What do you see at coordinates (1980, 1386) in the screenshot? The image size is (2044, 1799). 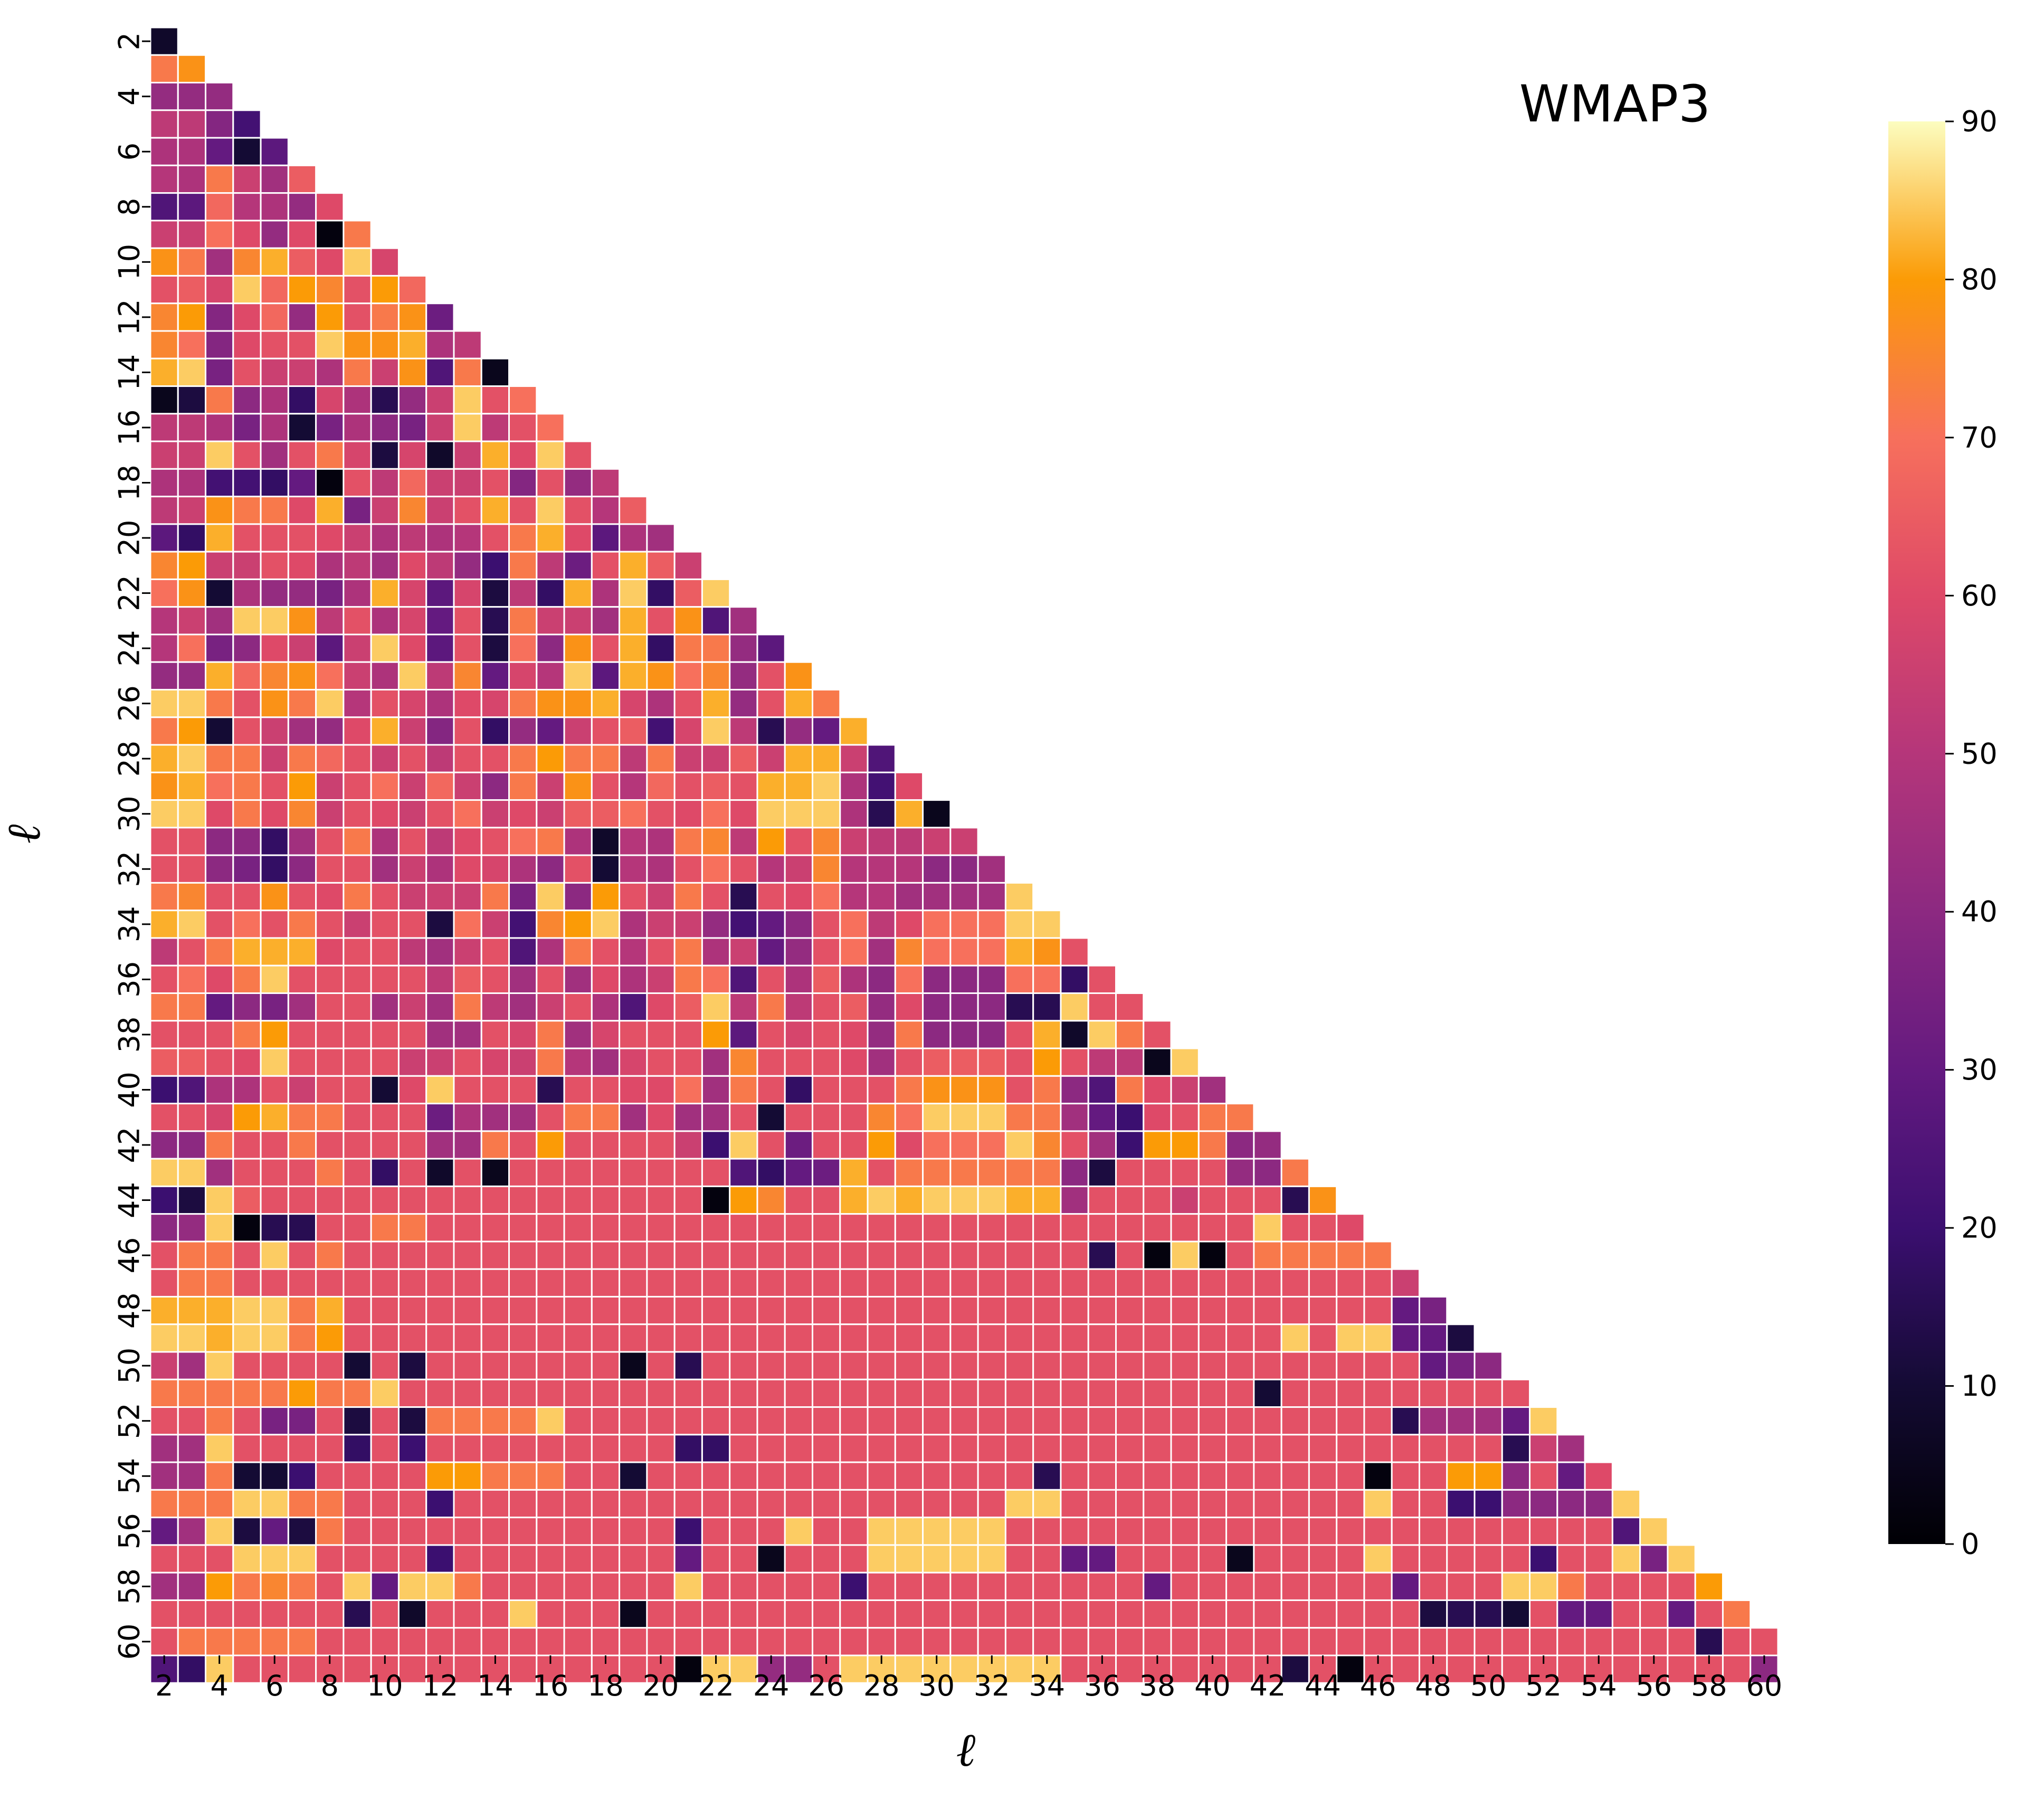 I see `colorbar-tick-label: 10` at bounding box center [1980, 1386].